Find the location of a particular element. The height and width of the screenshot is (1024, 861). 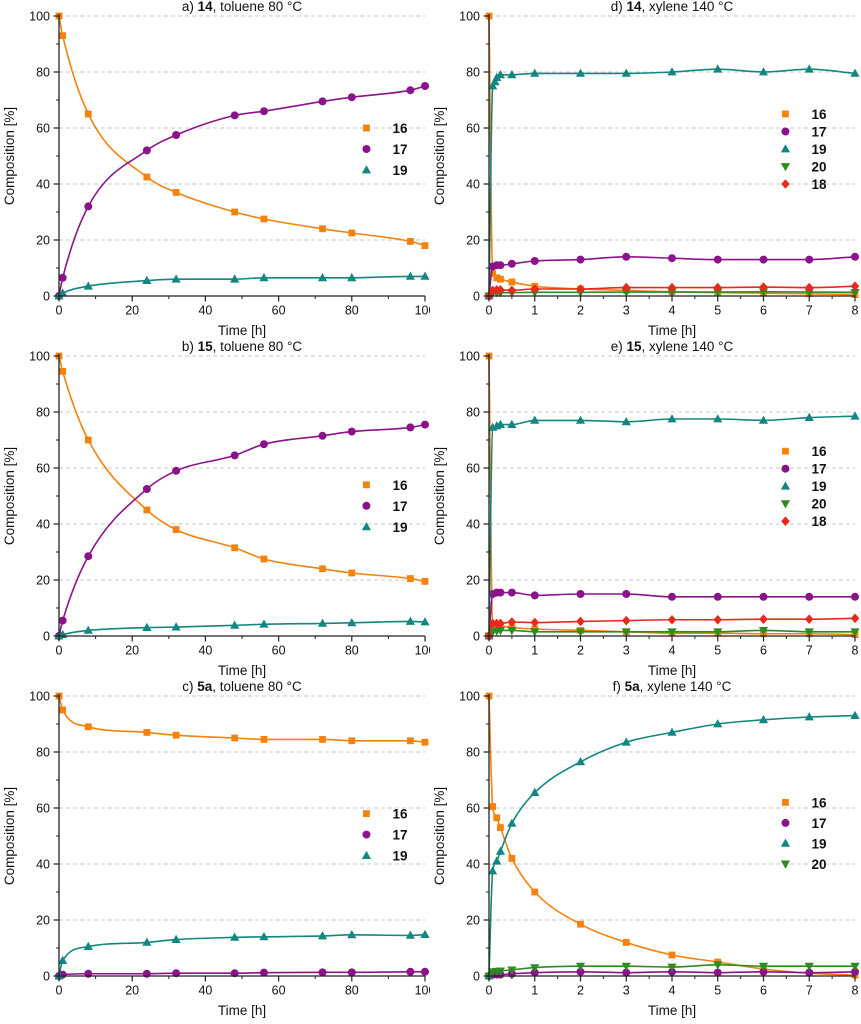

chart-title: f) 5a, xylene 140 °C is located at coordinates (672, 687).